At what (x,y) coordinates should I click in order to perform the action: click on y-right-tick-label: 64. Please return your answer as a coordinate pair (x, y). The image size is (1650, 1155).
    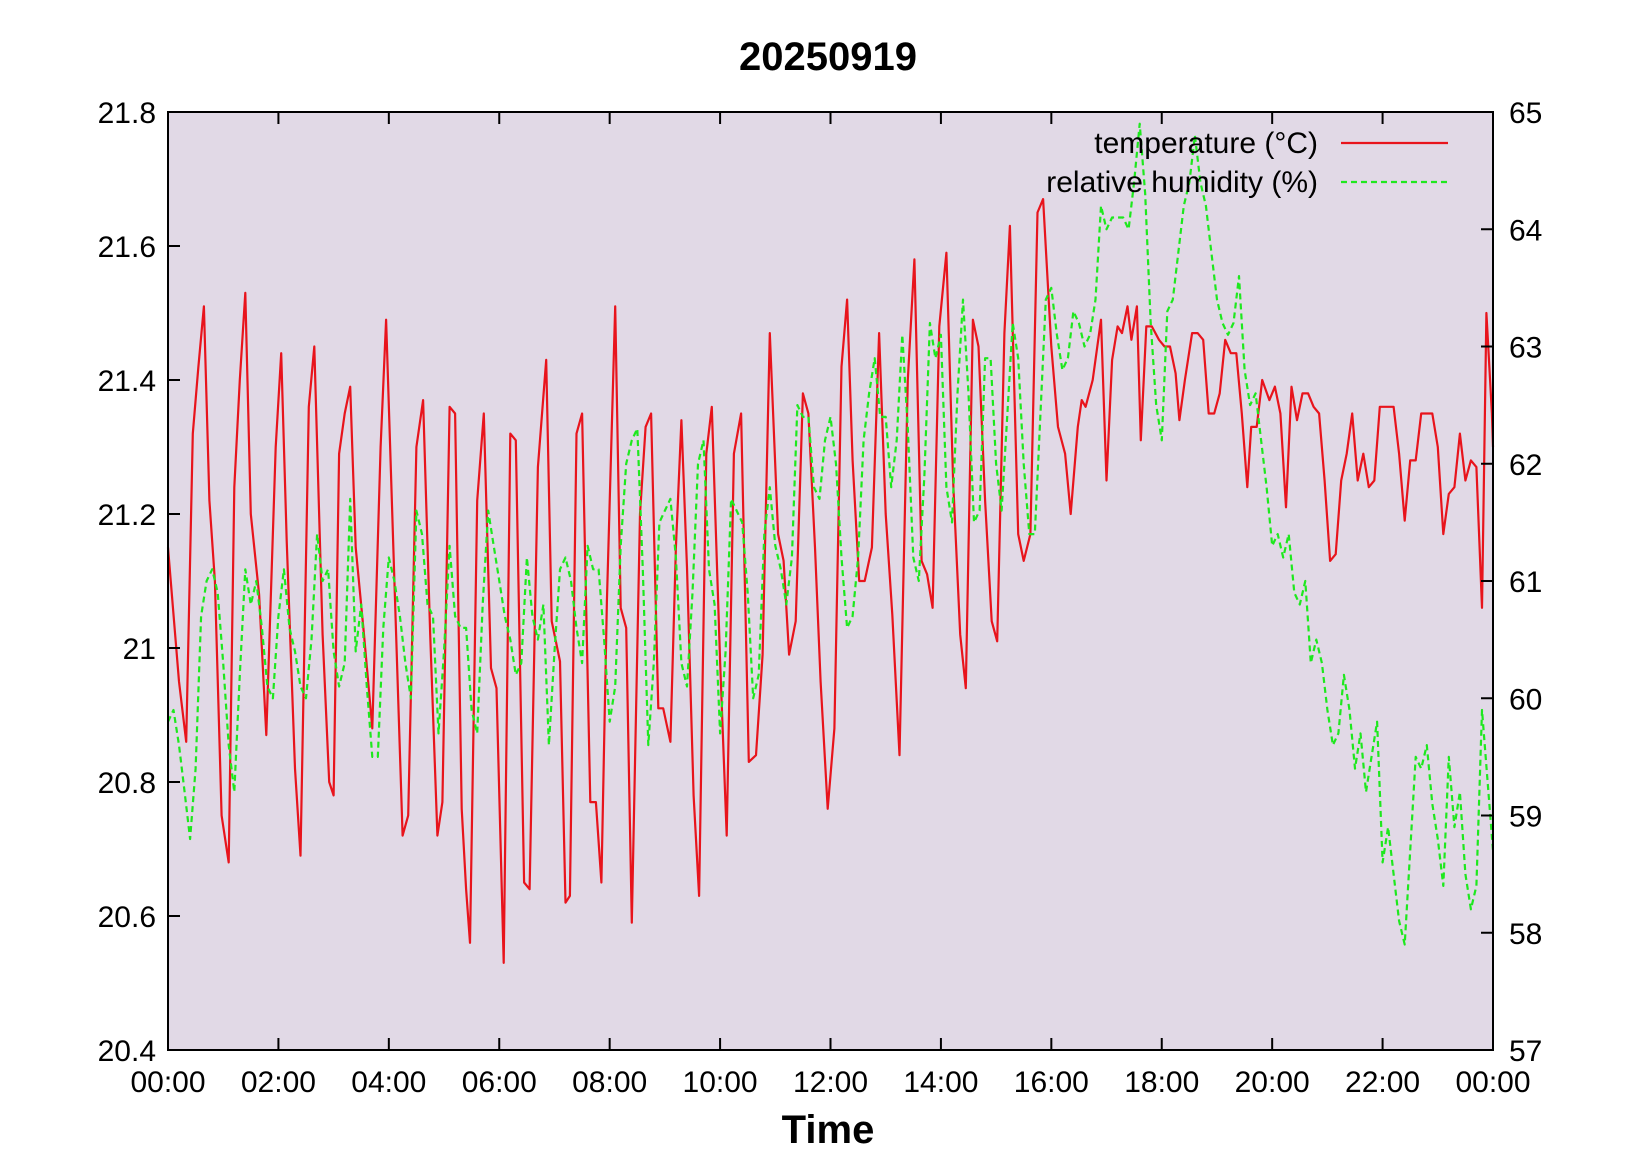
    Looking at the image, I should click on (1525, 230).